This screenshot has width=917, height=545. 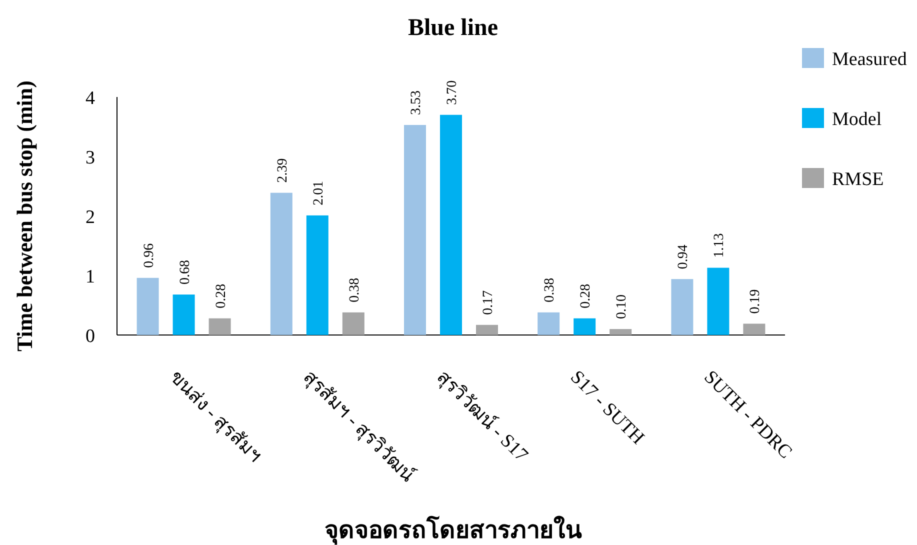 I want to click on ylabel: Time between bus stop (min), so click(x=24, y=216).